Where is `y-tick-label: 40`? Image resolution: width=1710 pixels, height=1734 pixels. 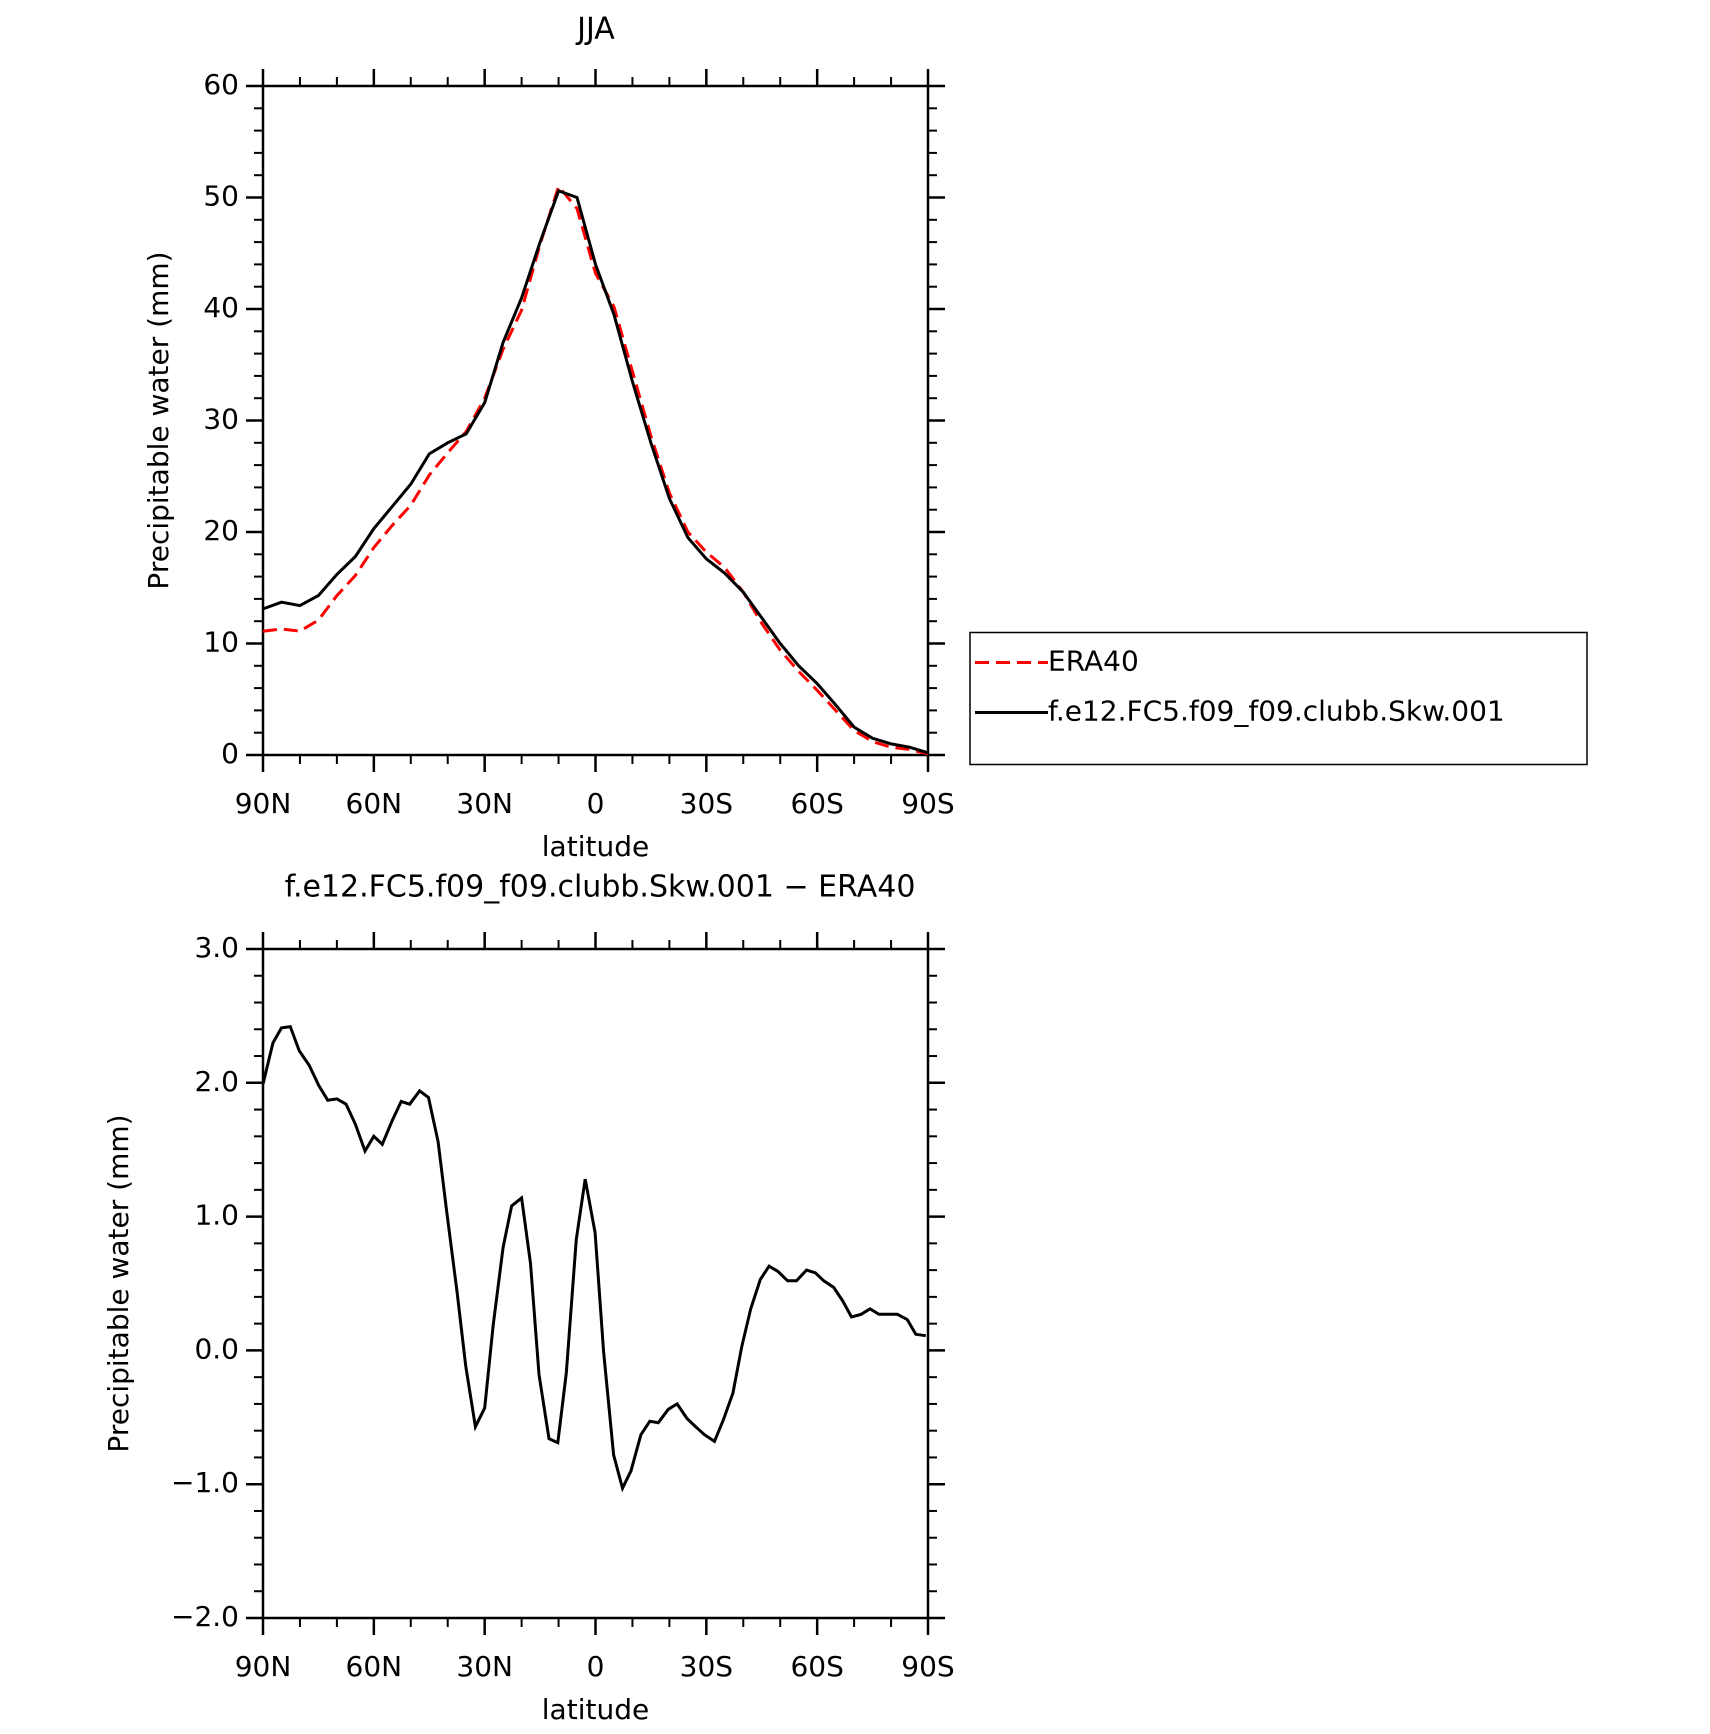
y-tick-label: 40 is located at coordinates (221, 307).